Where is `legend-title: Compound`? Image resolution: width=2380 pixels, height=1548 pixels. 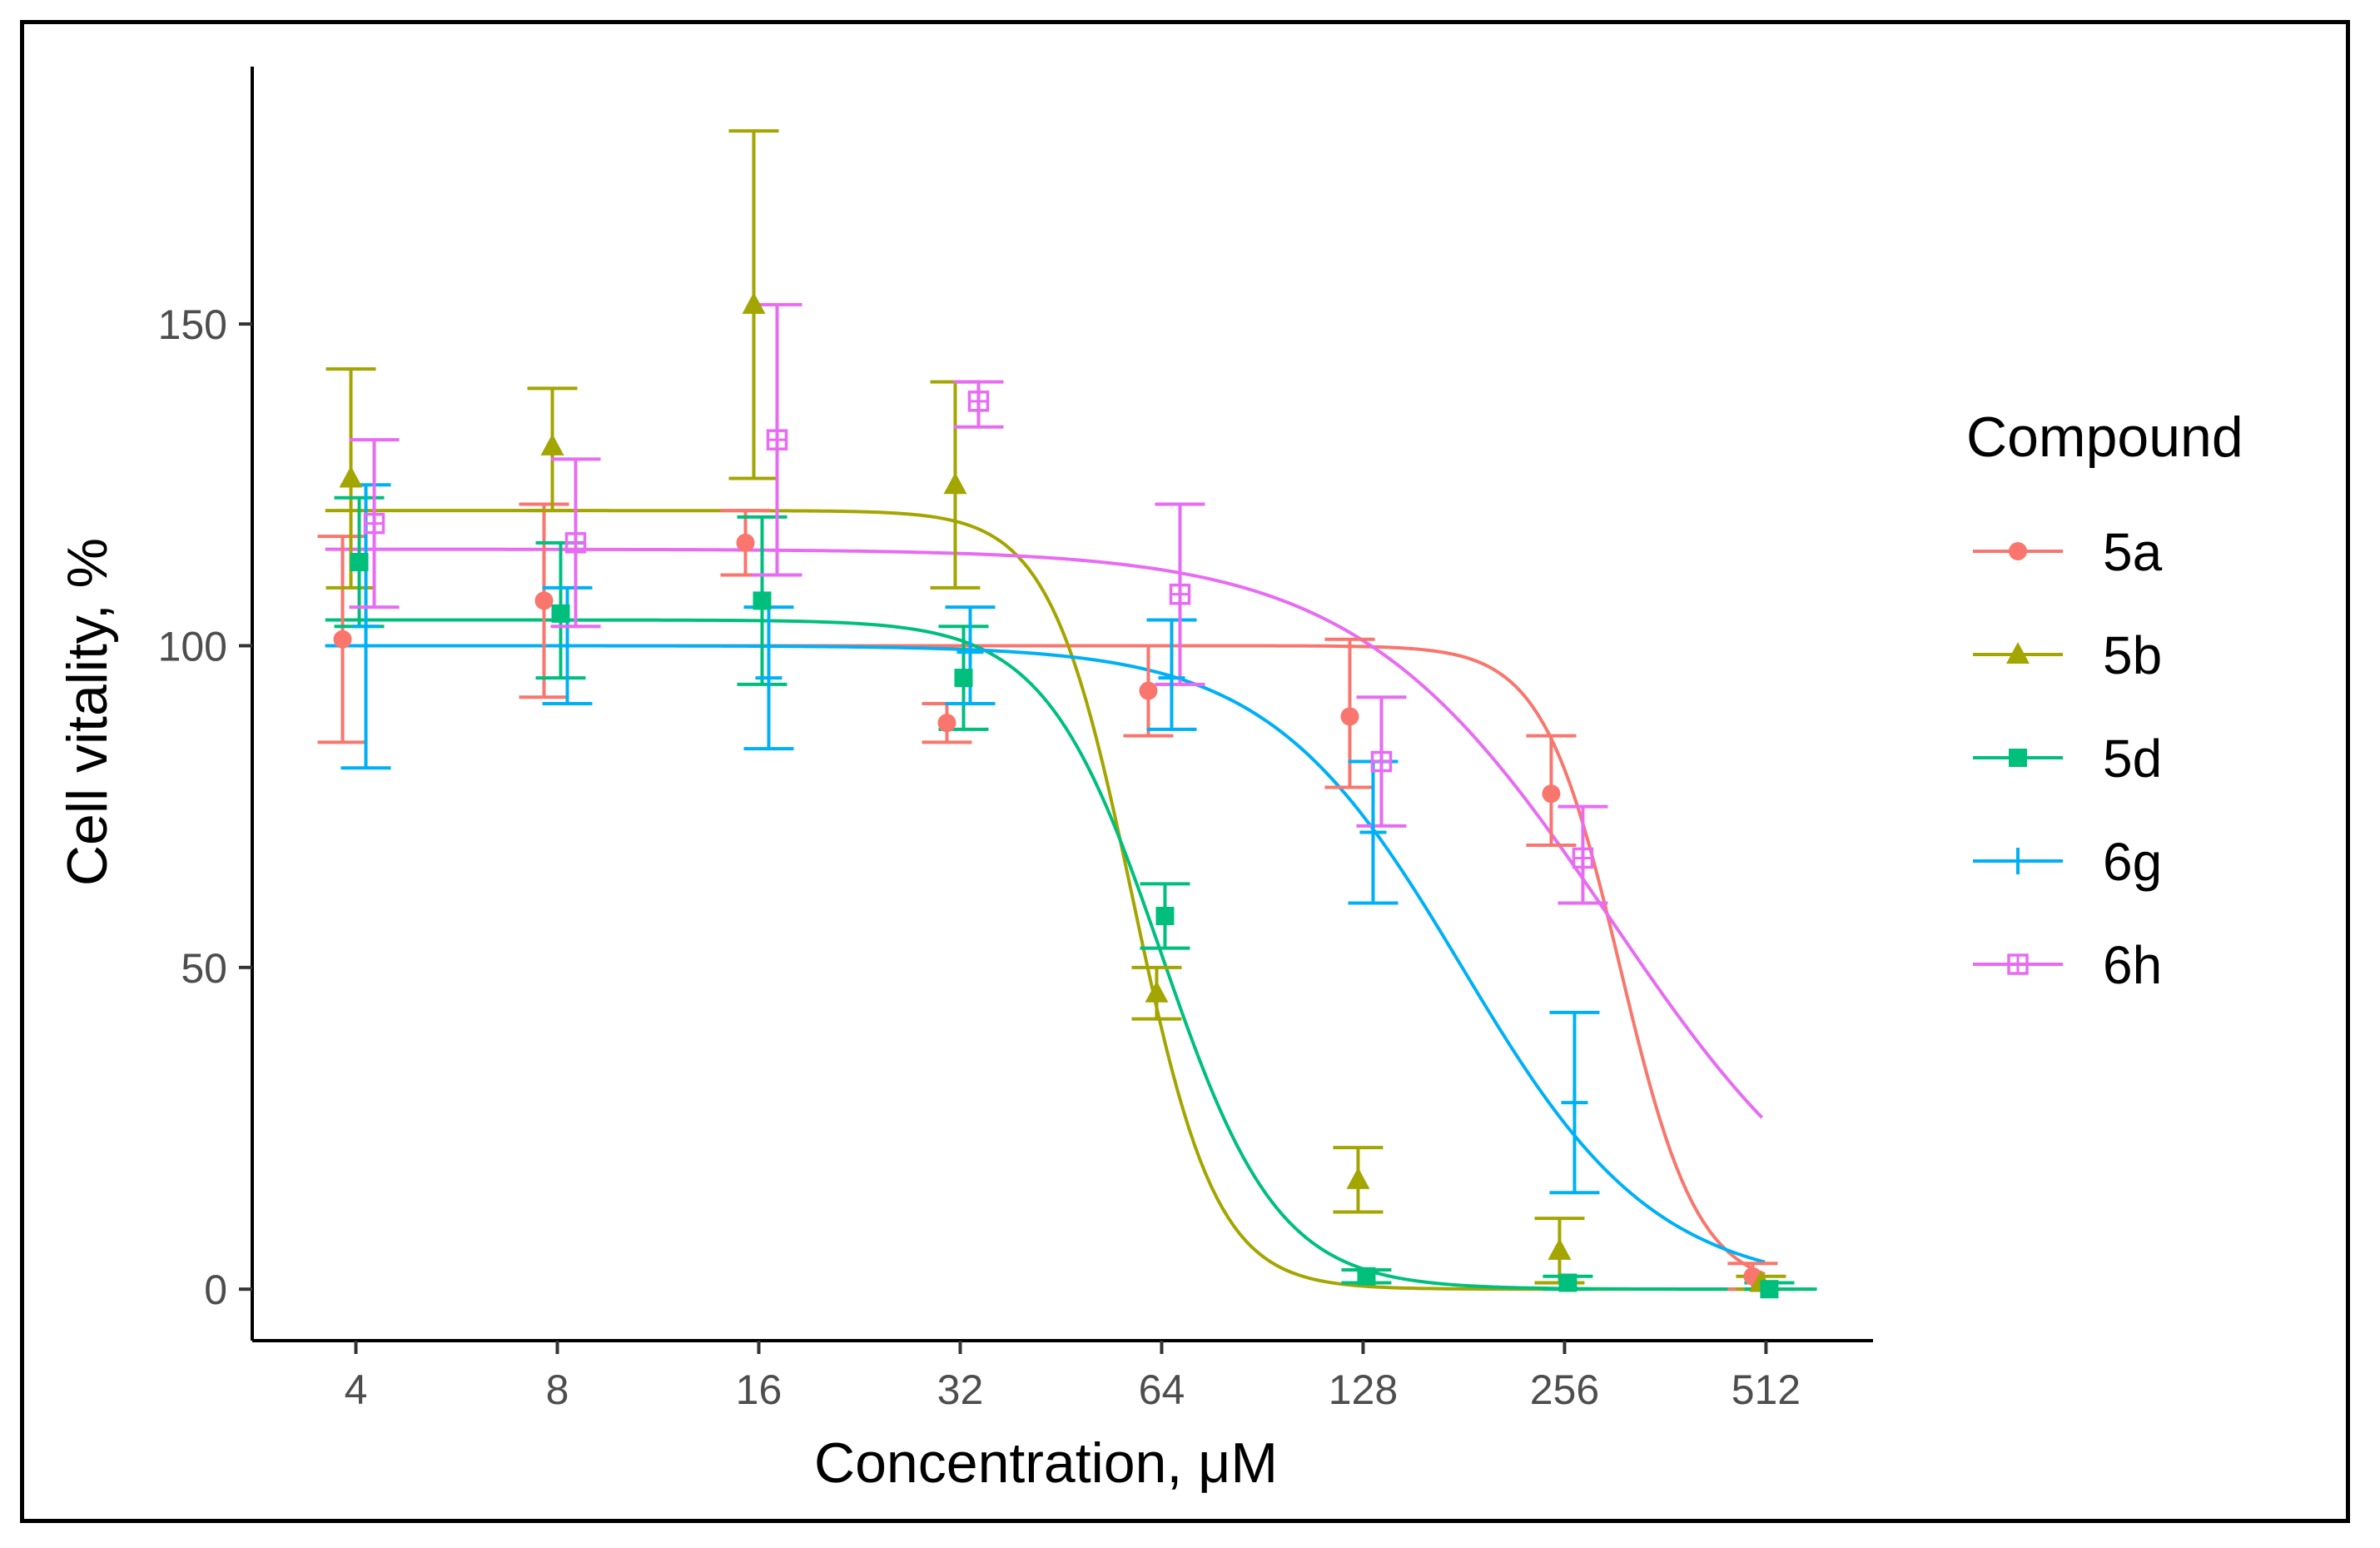
legend-title: Compound is located at coordinates (2104, 437).